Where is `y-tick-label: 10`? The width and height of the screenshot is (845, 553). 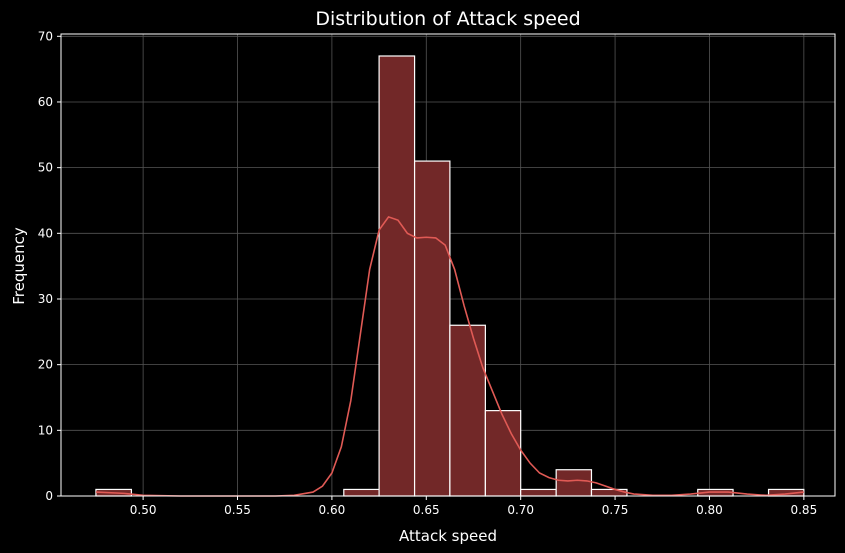 y-tick-label: 10 is located at coordinates (45, 430).